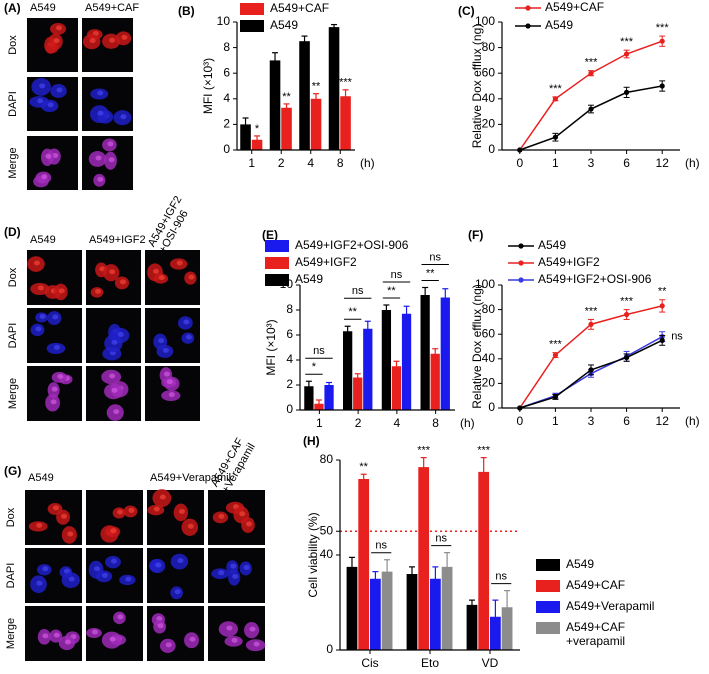  I want to click on y-axis-label: Relative Dox efflux (ng), so click(477, 86).